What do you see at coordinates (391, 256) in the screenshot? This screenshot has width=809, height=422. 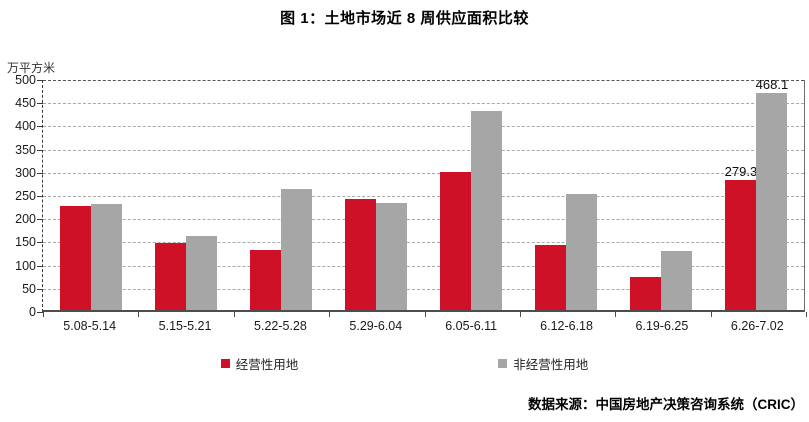 I see `bar-series1-5.29-6.04` at bounding box center [391, 256].